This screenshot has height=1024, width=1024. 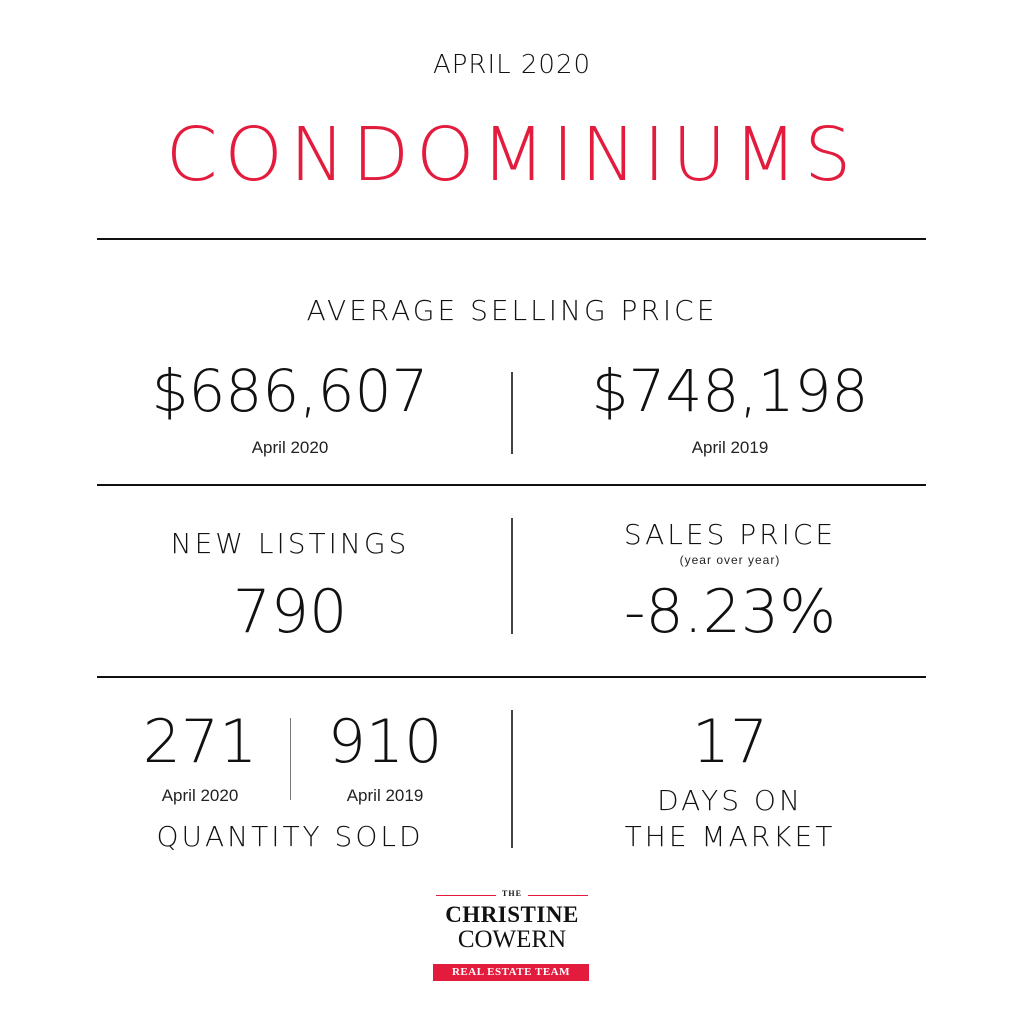 I want to click on bottom-divider, so click(x=512, y=779).